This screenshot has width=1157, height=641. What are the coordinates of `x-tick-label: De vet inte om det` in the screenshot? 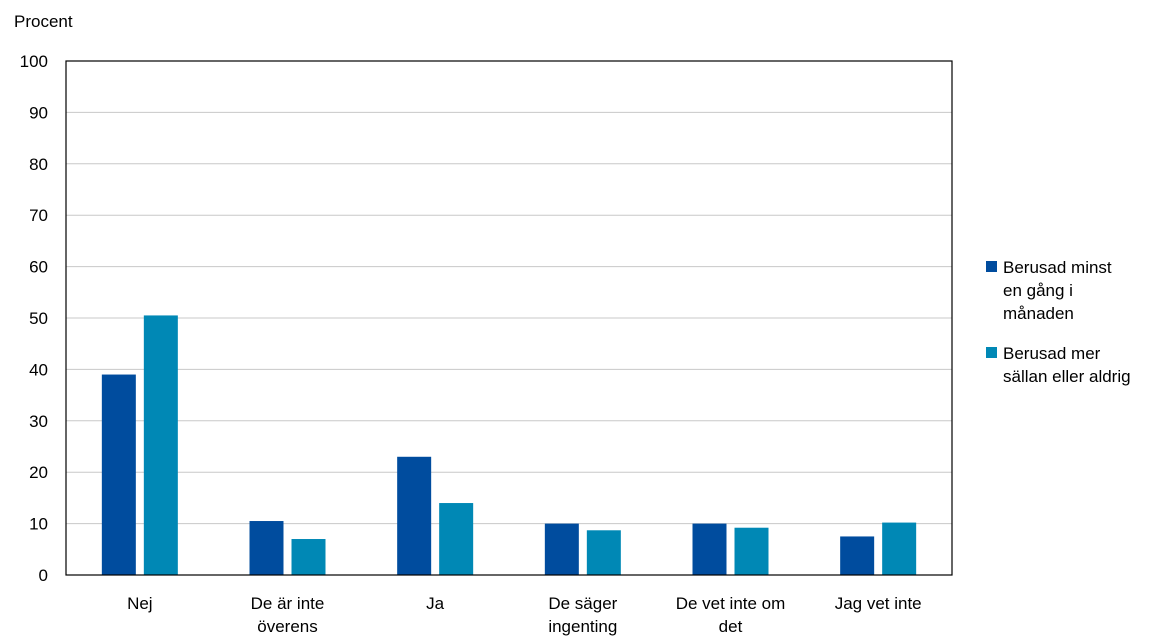 It's located at (731, 615).